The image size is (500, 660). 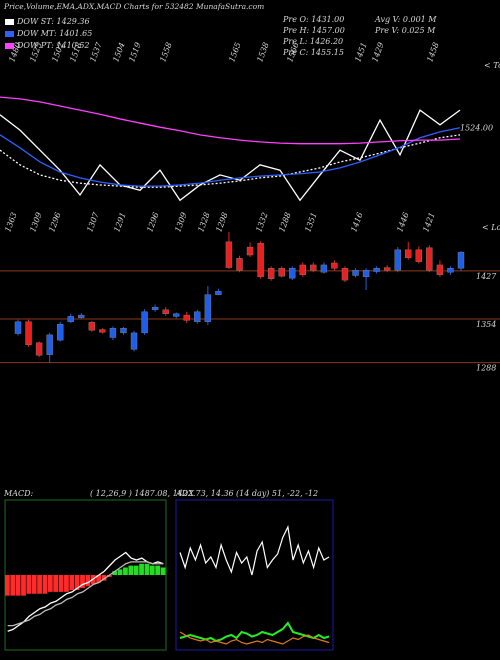 I want to click on top-label: 1565, so click(x=234, y=52).